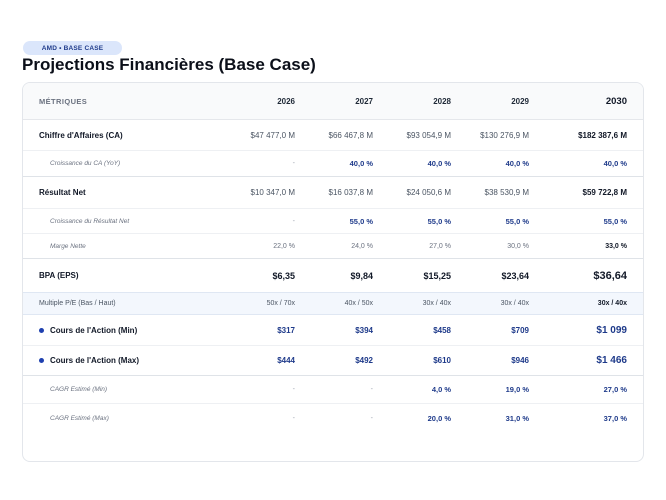  I want to click on cell-2027: 40x / 50x, so click(358, 303).